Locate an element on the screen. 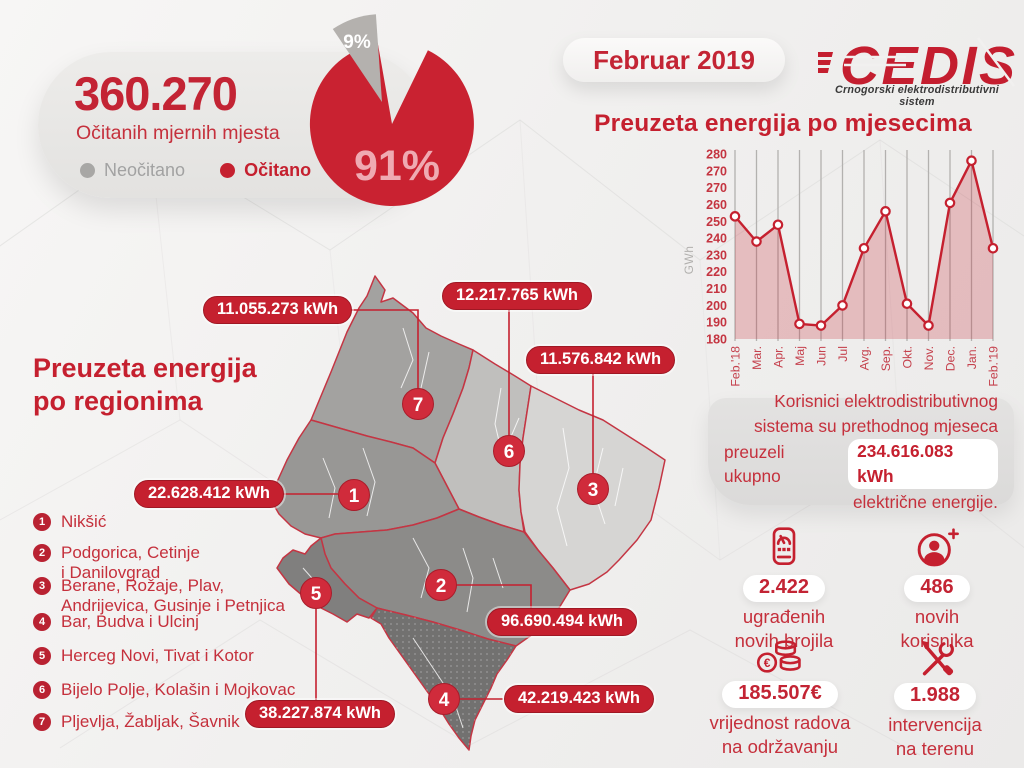  stat-value: 1.988 is located at coordinates (935, 696).